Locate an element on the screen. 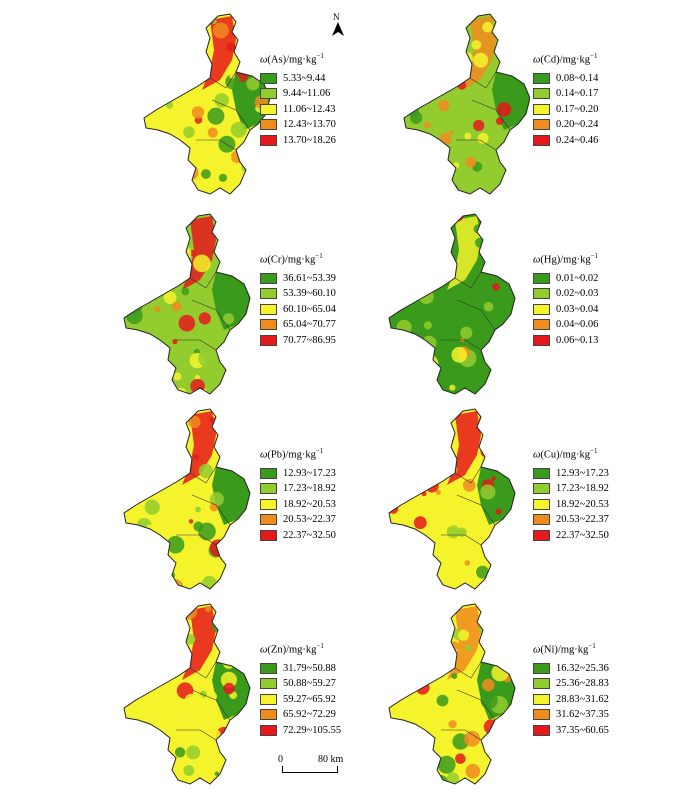 This screenshot has width=700, height=804. legend-label: 0.08~0.14 is located at coordinates (577, 78).